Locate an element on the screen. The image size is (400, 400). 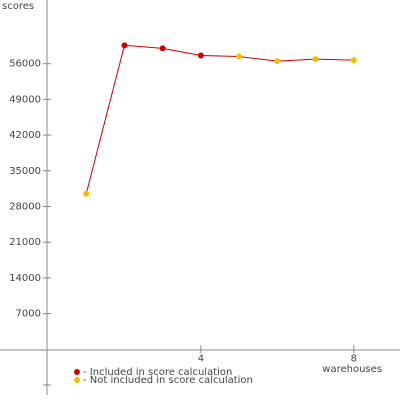
y-tick-label: 14000 is located at coordinates (25, 278).